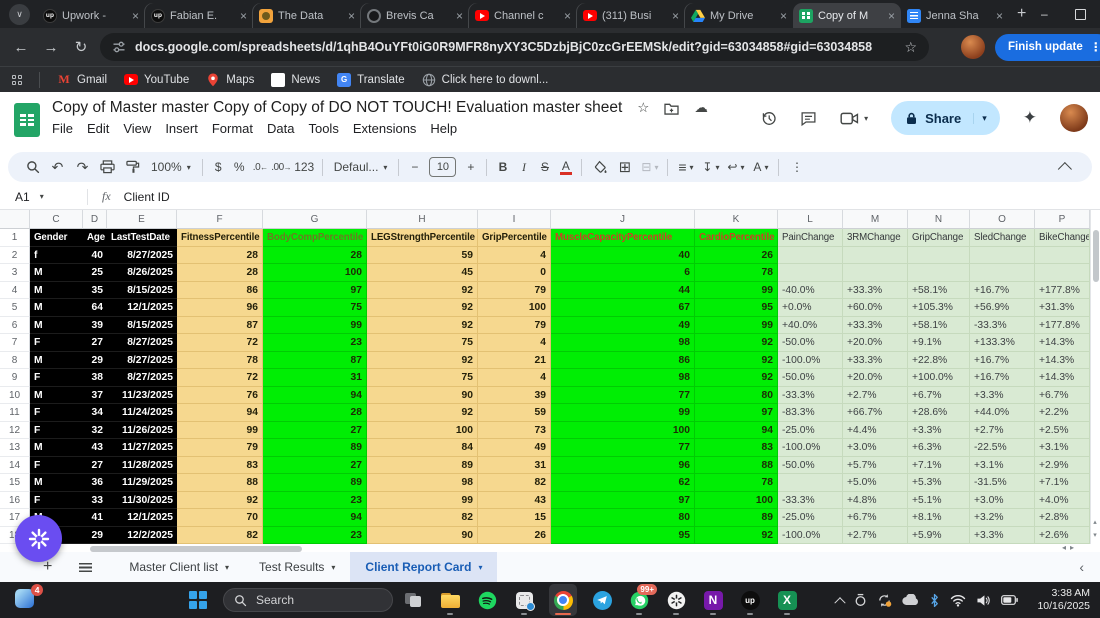  Describe the element at coordinates (736, 395) in the screenshot. I see `cell-K10: 80` at that location.